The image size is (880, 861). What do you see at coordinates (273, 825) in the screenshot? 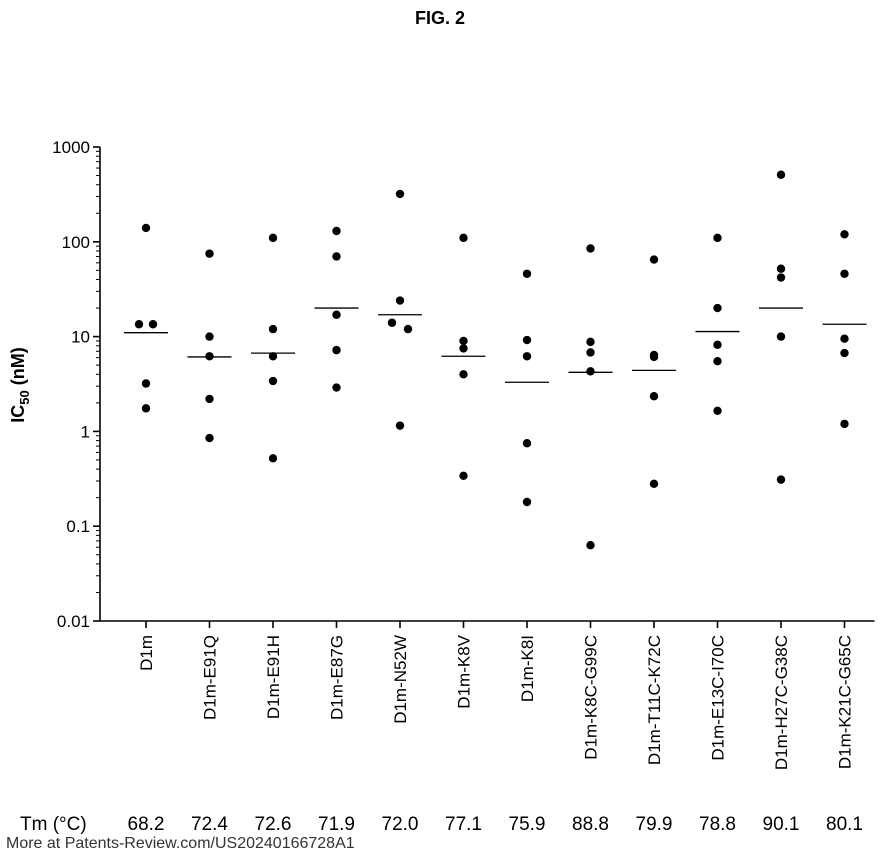
I see `tm-value: 72.6` at bounding box center [273, 825].